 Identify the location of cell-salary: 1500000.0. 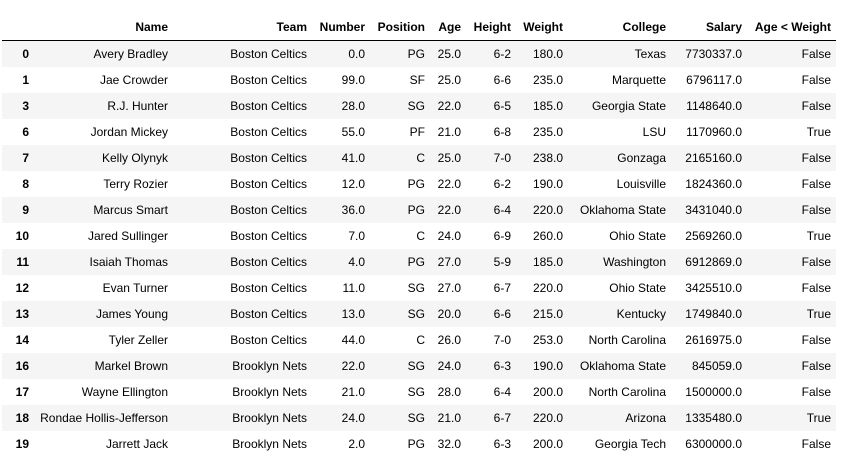
(713, 392).